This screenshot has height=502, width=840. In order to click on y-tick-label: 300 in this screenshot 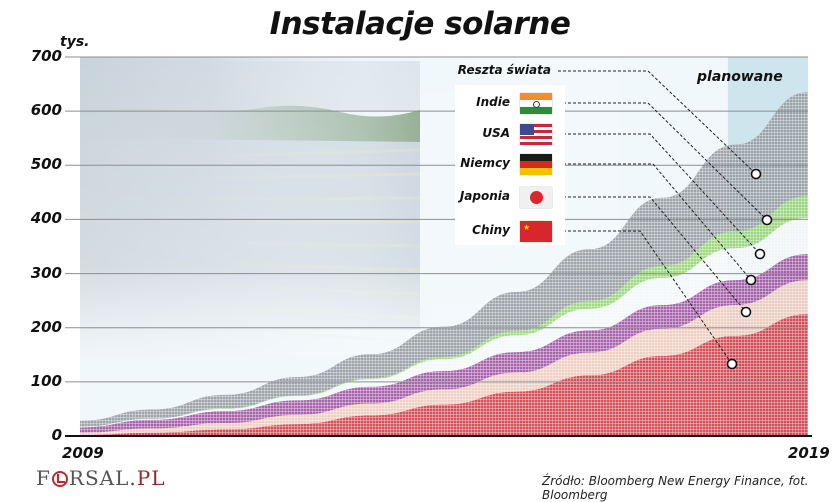, I will do `click(46, 272)`.